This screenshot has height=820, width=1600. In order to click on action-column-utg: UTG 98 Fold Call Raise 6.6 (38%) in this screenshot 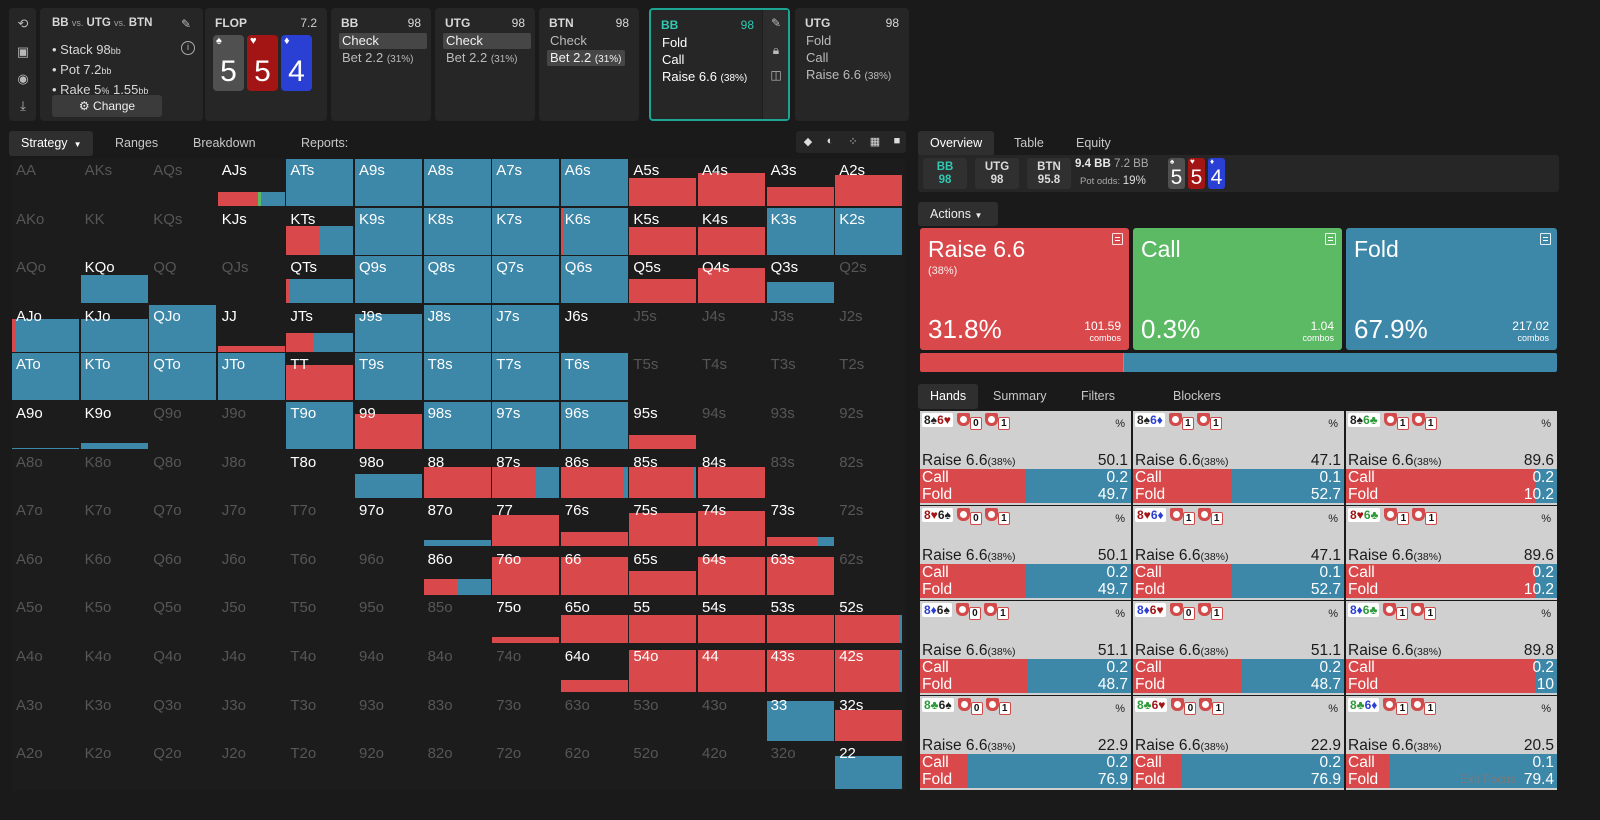, I will do `click(852, 64)`.